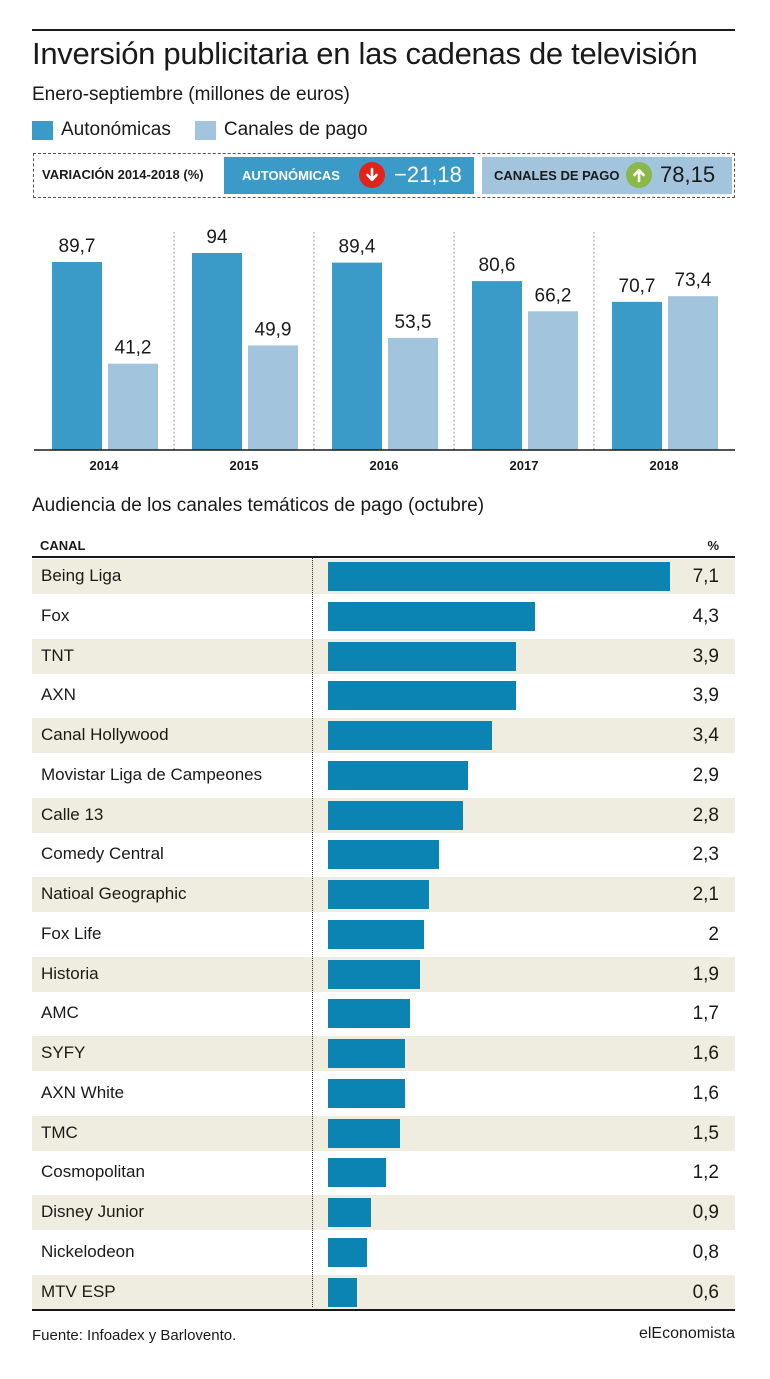 This screenshot has height=1379, width=770. What do you see at coordinates (152, 774) in the screenshot?
I see `channel-name: Movistar Liga de Campeones` at bounding box center [152, 774].